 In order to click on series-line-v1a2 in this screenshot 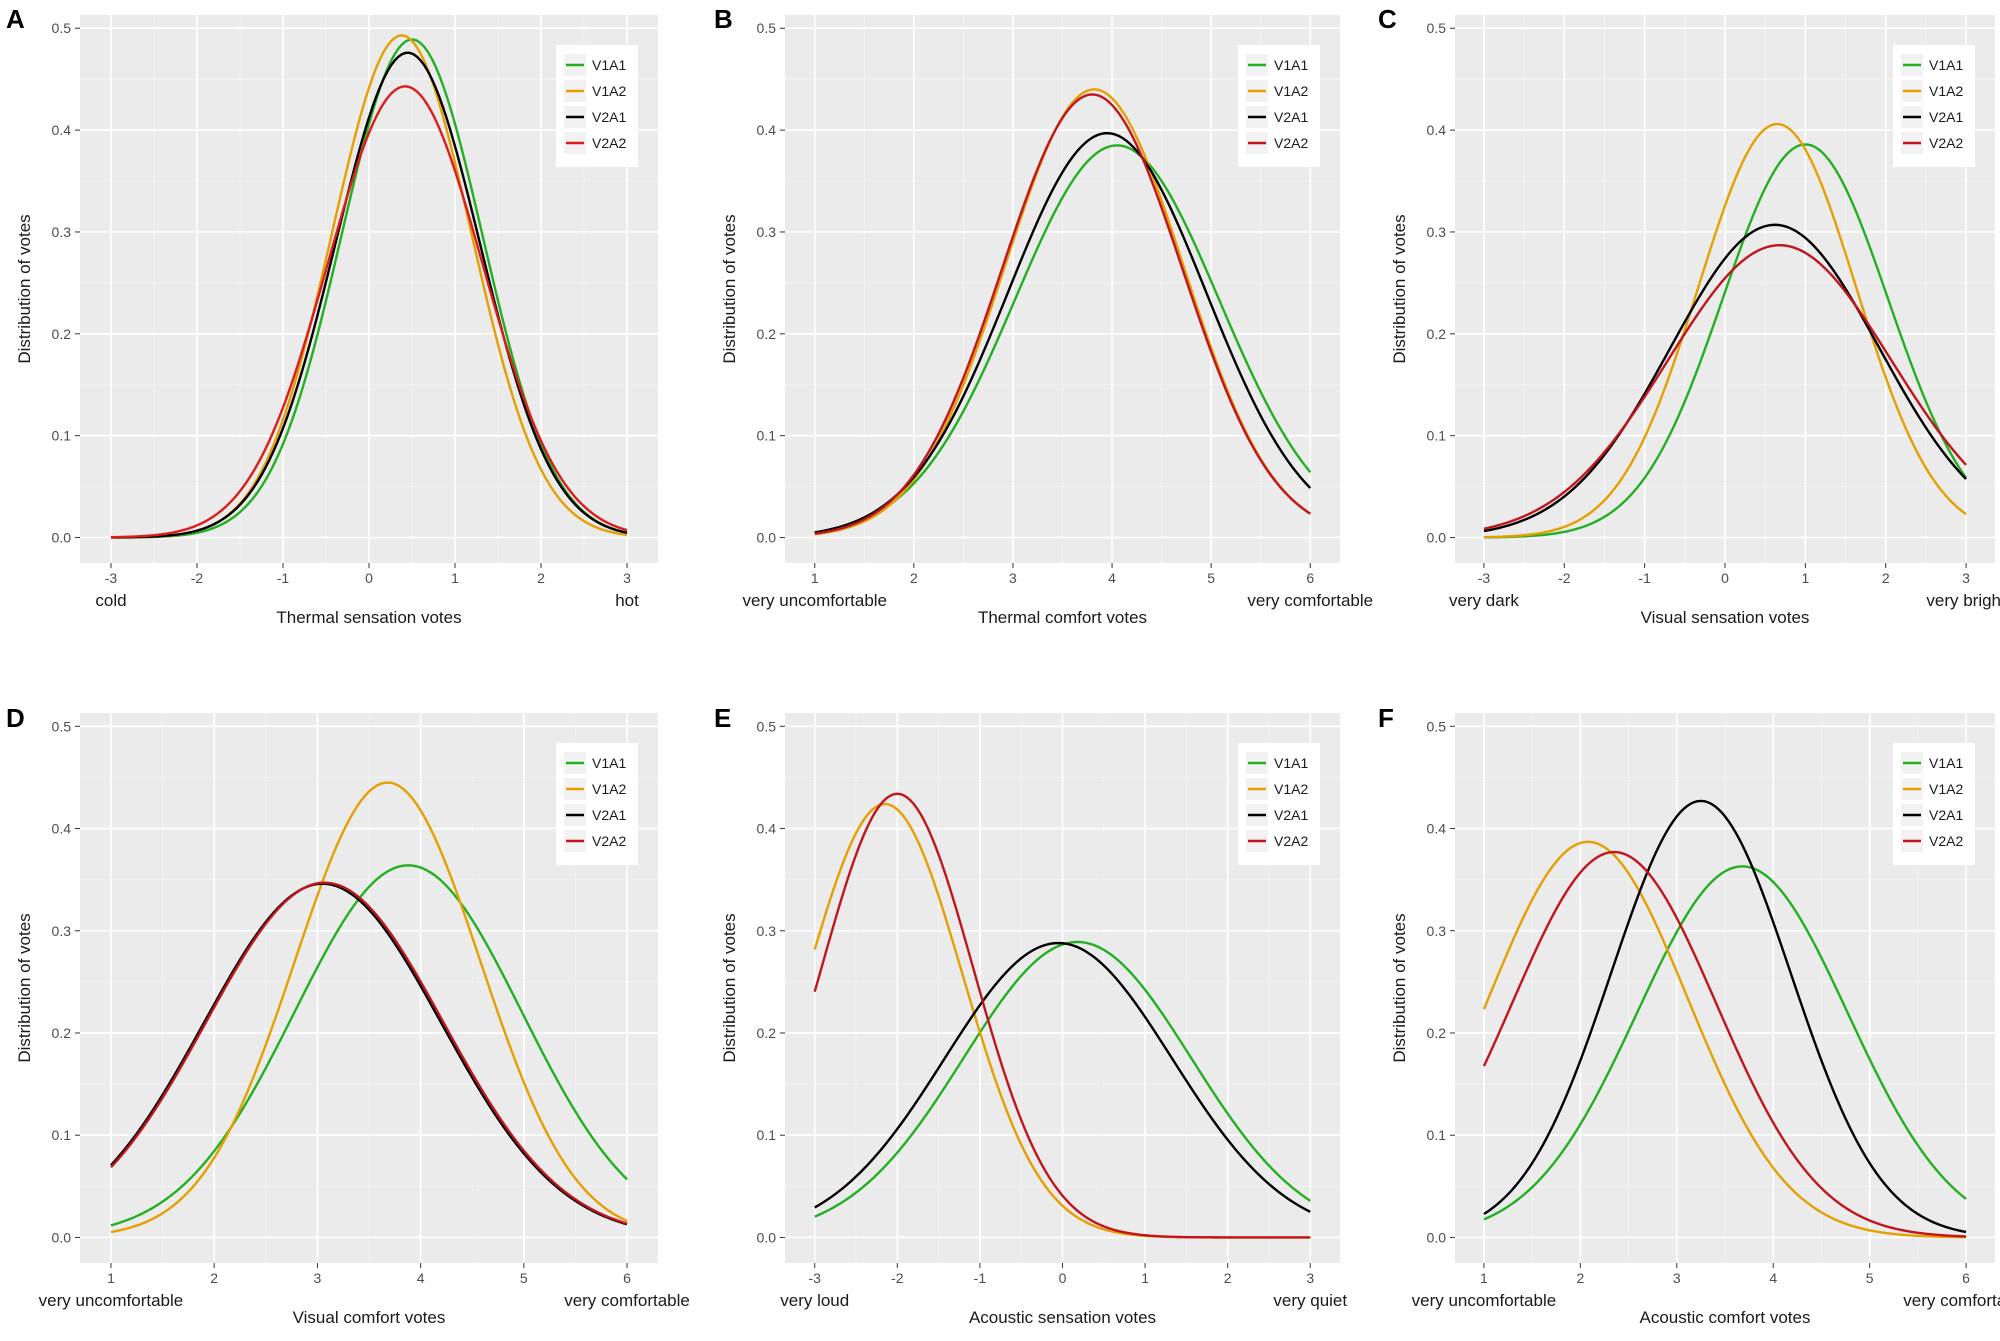, I will do `click(369, 1007)`.